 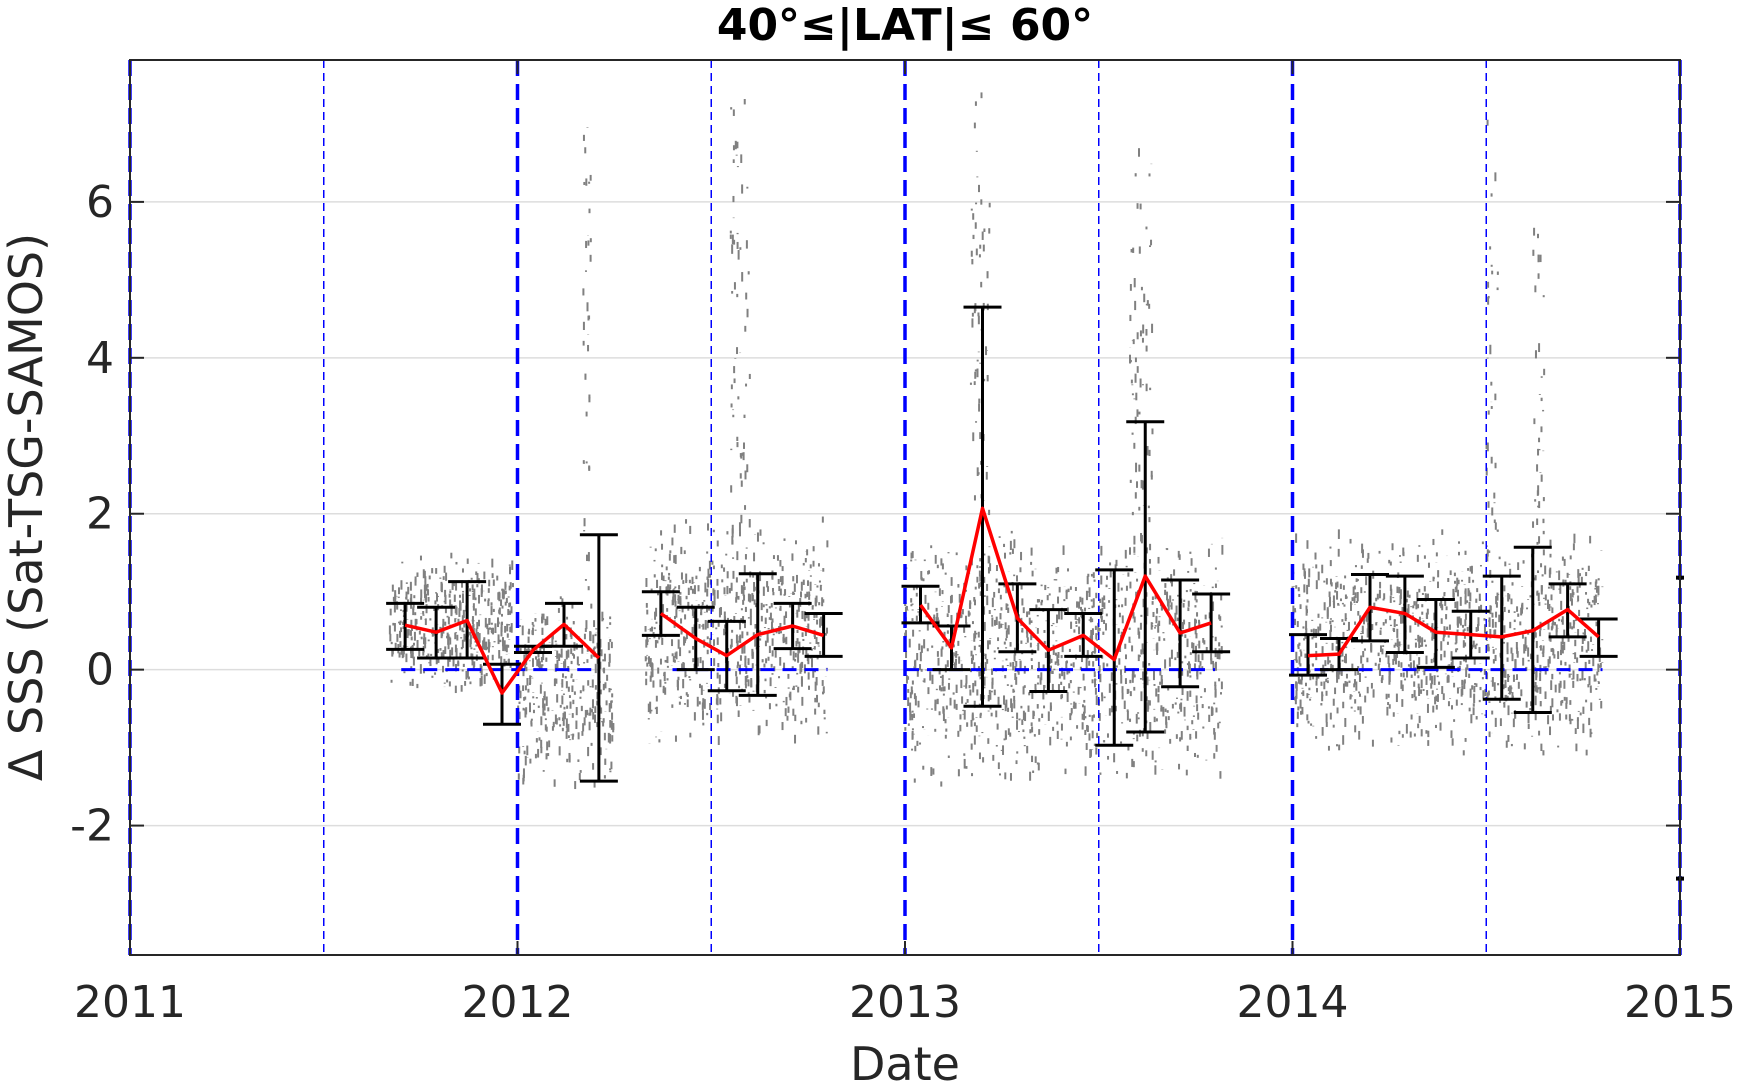 I want to click on chart-title: 40°≤|LAT|≤ 60°, so click(x=905, y=25).